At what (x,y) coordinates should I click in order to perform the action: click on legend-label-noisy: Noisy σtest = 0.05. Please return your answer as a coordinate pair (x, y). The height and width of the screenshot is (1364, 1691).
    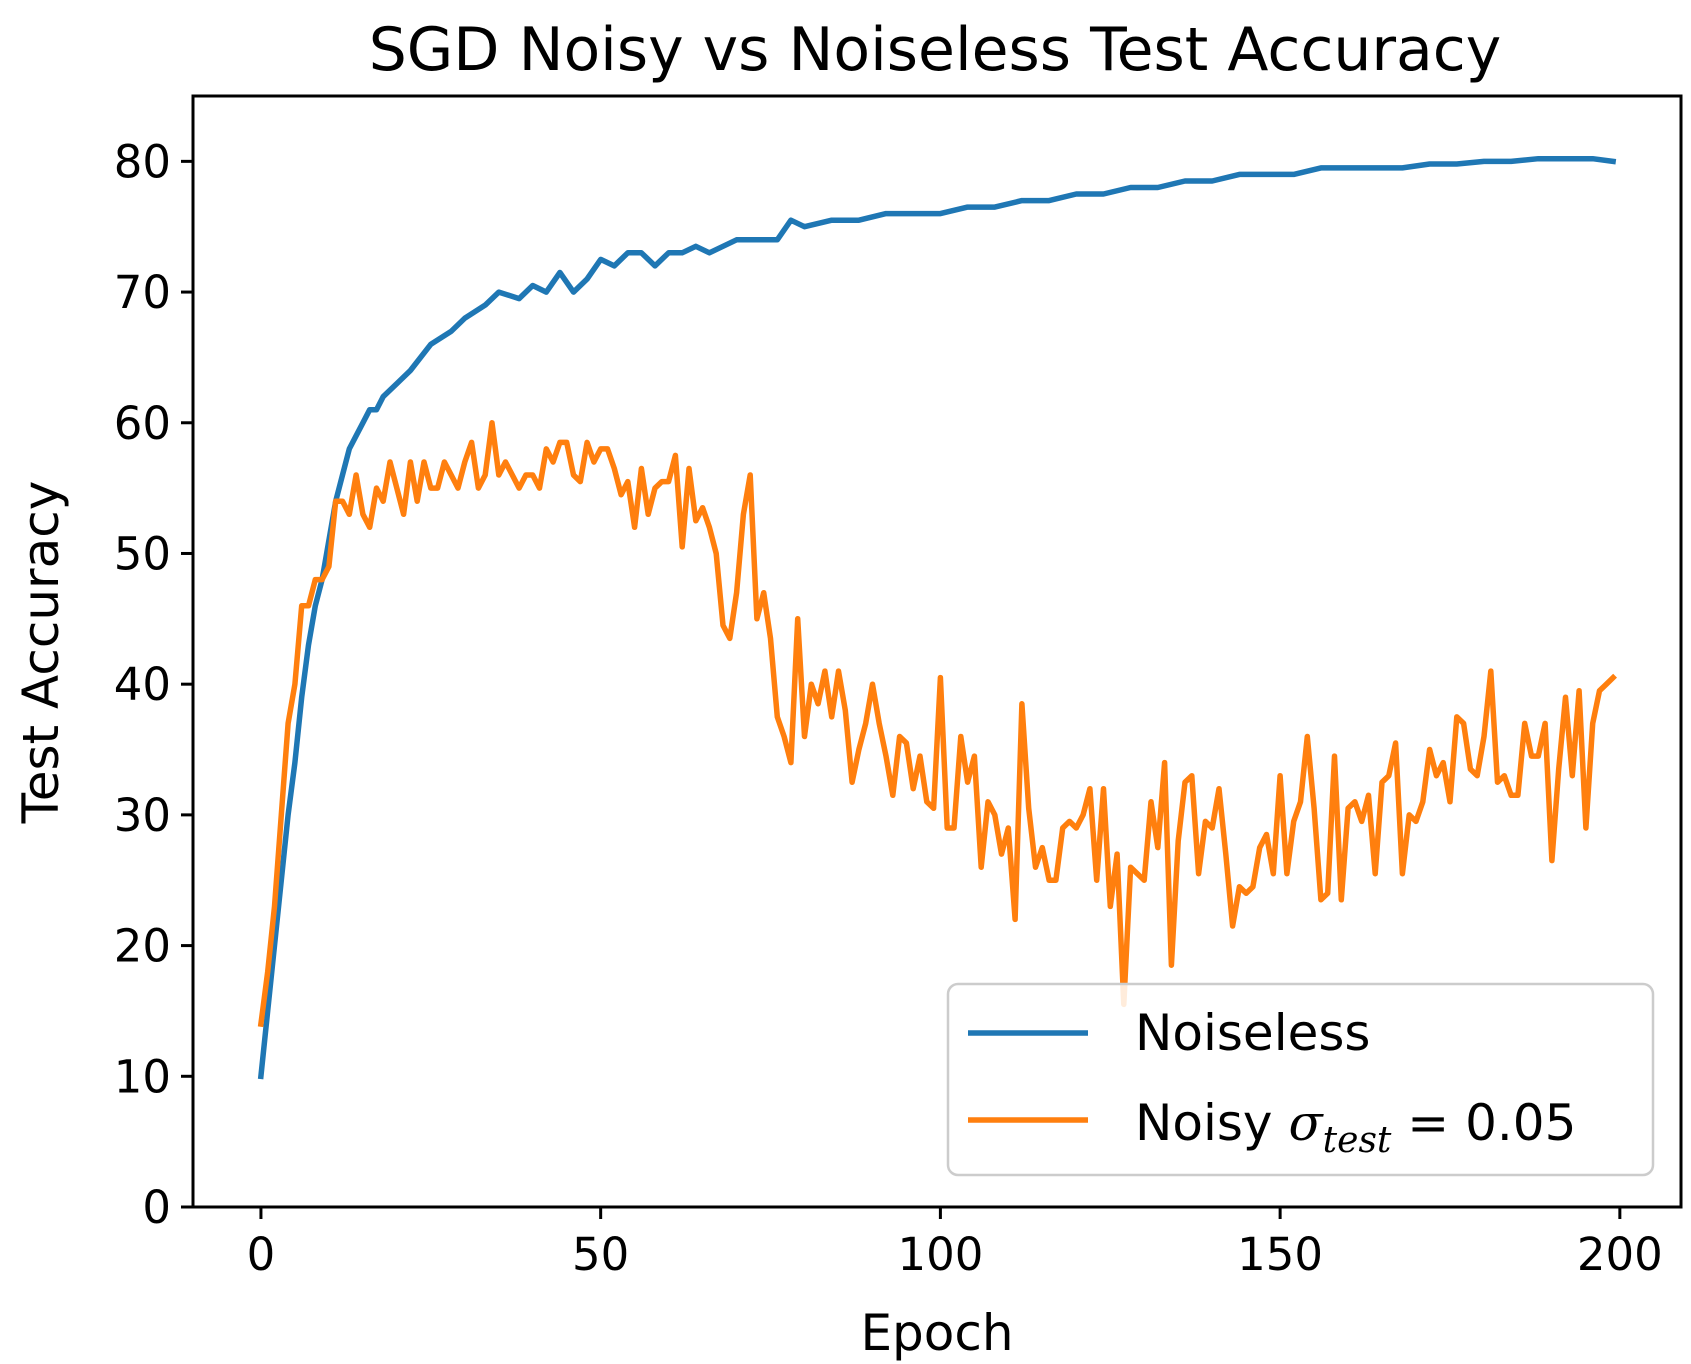
    Looking at the image, I should click on (1355, 1127).